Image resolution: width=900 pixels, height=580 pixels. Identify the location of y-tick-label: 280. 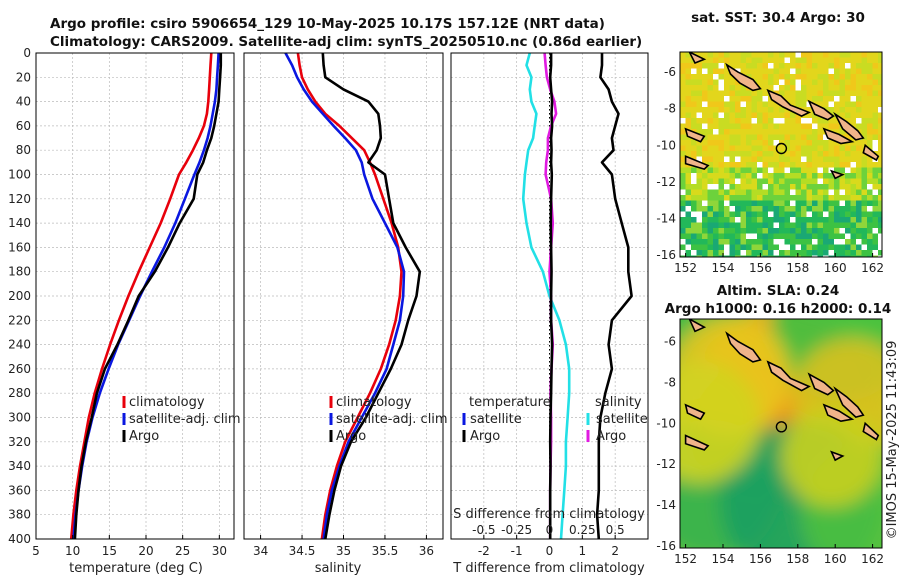
(19, 393).